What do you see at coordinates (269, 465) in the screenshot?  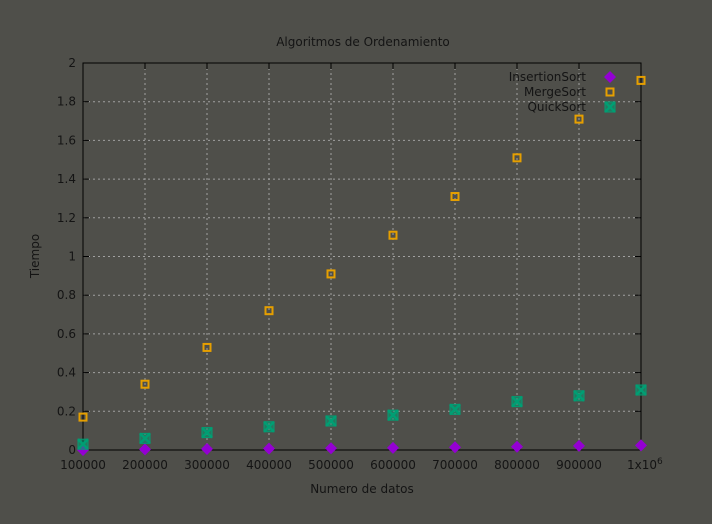 I see `x-tick-label: 400000` at bounding box center [269, 465].